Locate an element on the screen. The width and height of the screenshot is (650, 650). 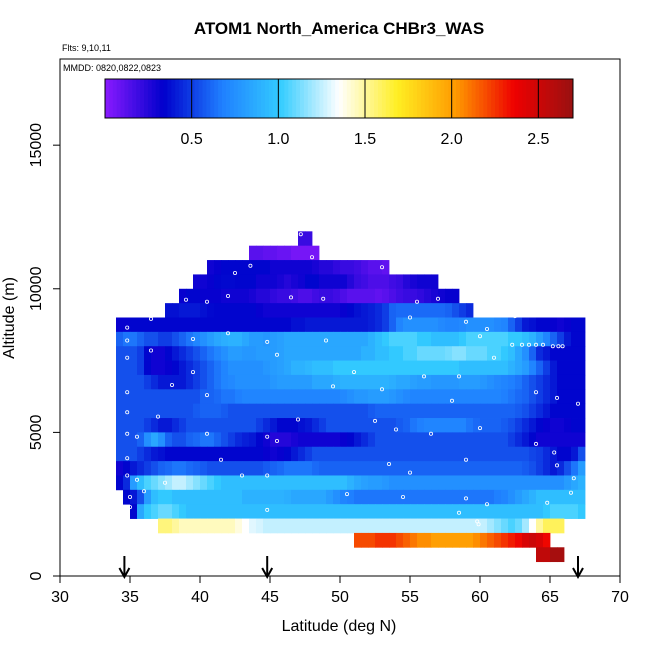
x-axis-title: Latitude (deg N) is located at coordinates (339, 626).